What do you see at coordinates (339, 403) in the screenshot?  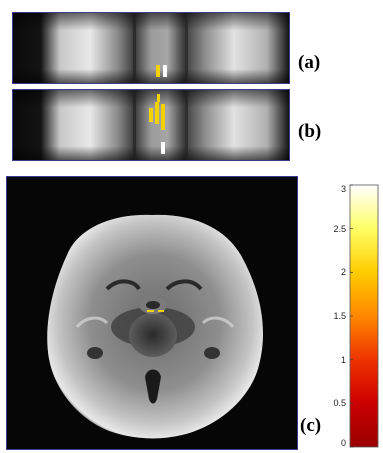 I see `colorbar-tick-label: 0.5` at bounding box center [339, 403].